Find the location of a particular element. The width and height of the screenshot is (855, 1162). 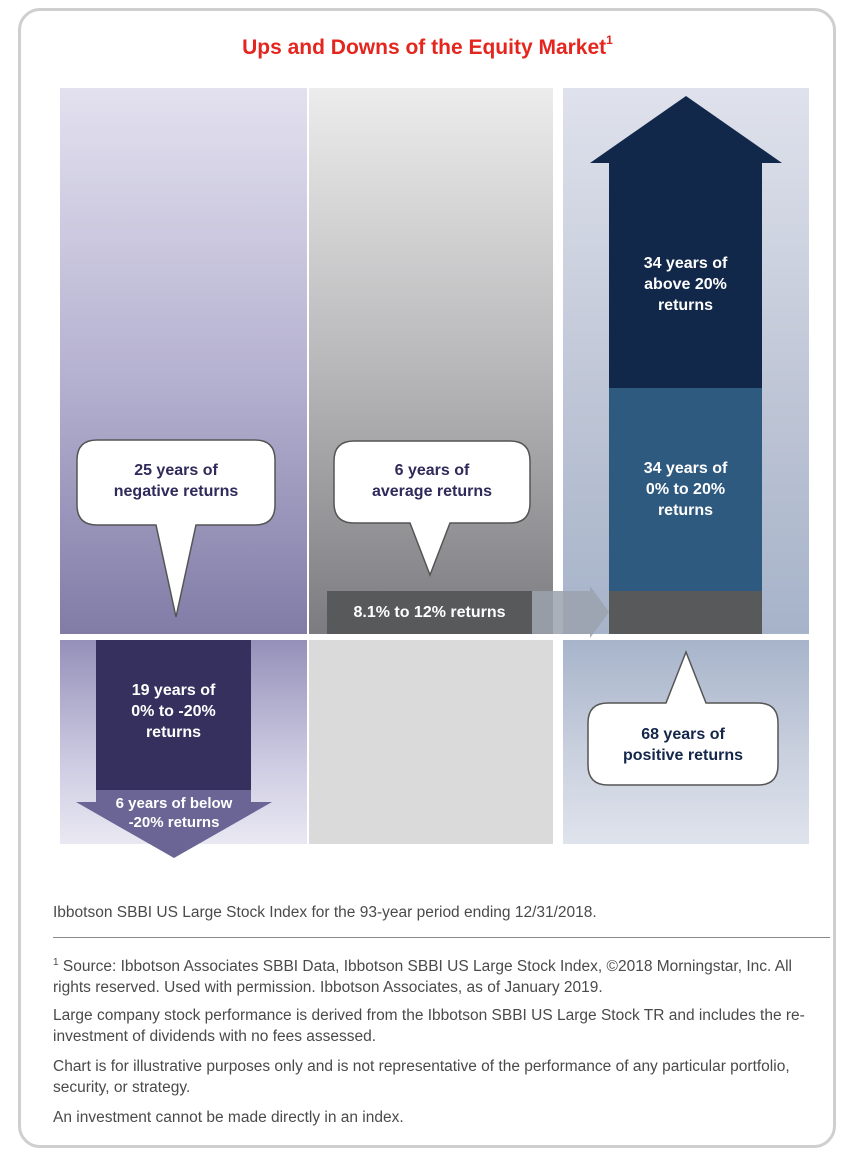

average-column-lower is located at coordinates (431, 742).